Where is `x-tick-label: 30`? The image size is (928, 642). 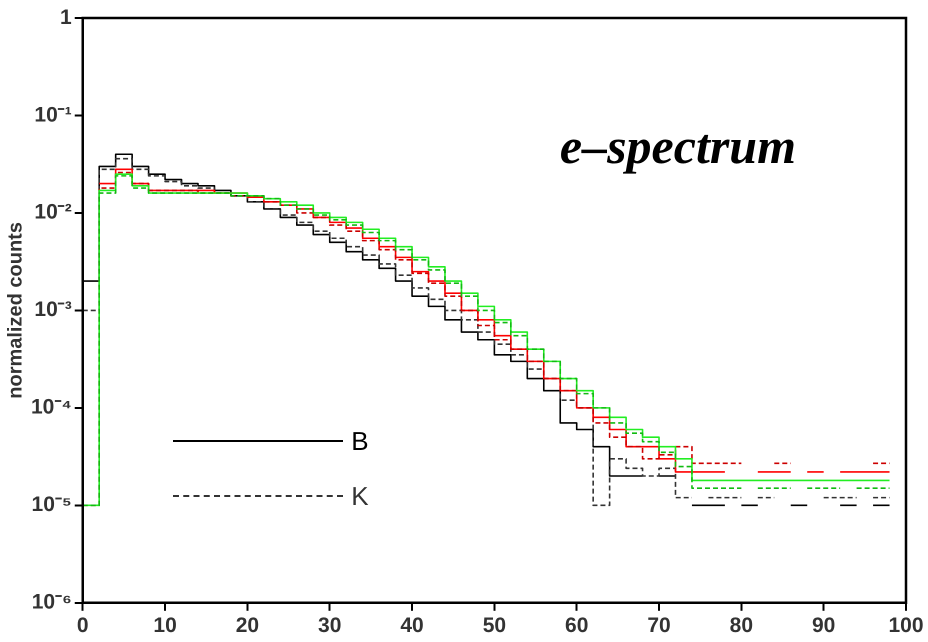
x-tick-label: 30 is located at coordinates (330, 626).